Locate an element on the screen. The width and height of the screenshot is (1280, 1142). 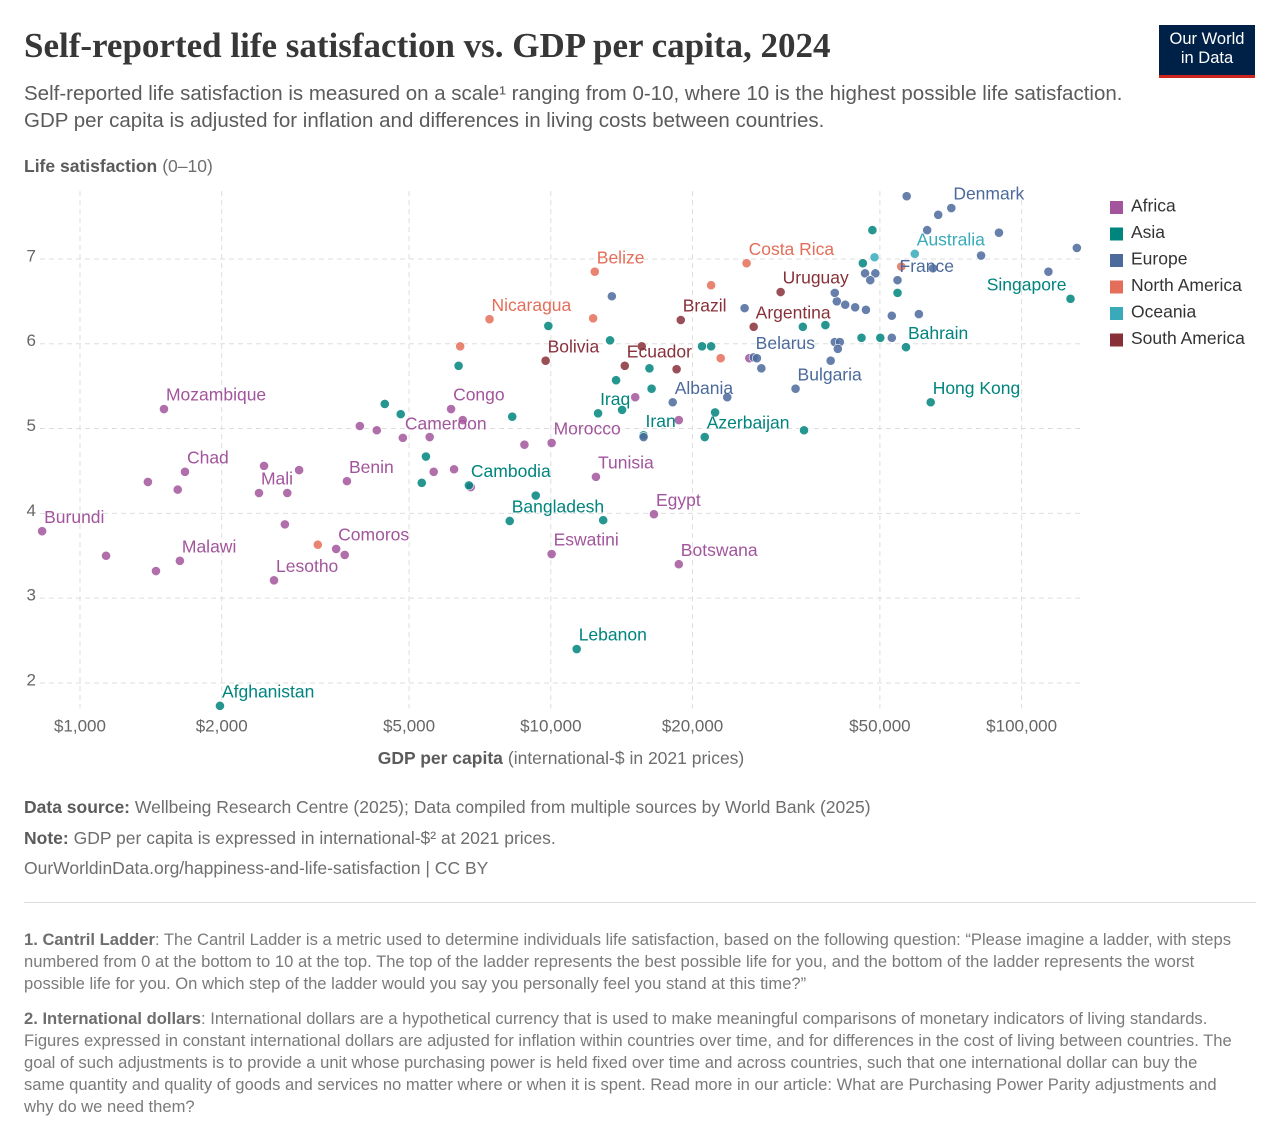
y-tick-label: 5 is located at coordinates (31, 425).